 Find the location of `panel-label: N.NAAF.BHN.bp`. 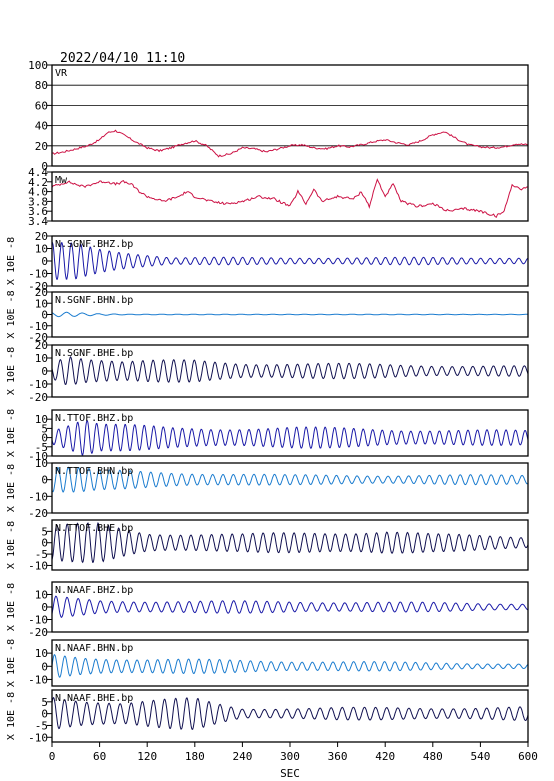

panel-label: N.NAAF.BHN.bp is located at coordinates (94, 648).